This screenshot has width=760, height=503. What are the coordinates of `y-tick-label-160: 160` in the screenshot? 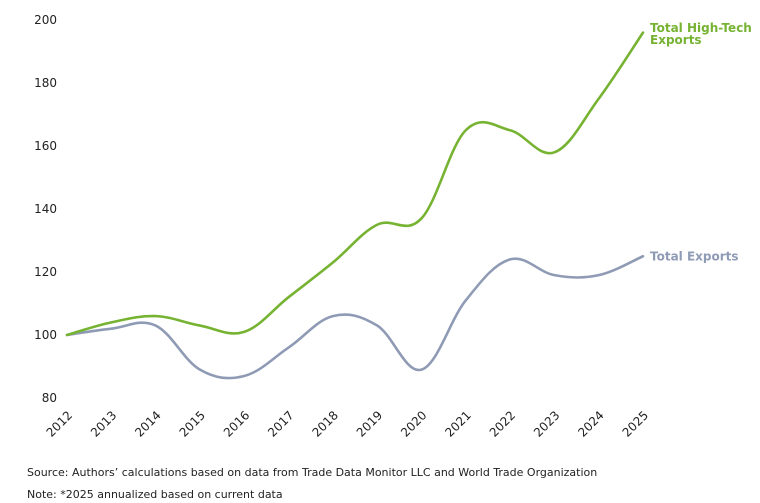 It's located at (45, 146).